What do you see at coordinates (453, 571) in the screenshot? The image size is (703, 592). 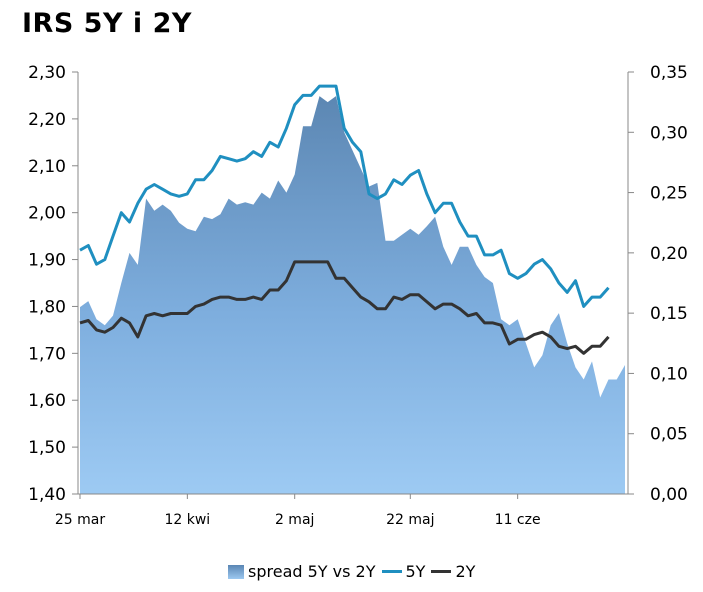 I see `legend-item-2y: 2Y` at bounding box center [453, 571].